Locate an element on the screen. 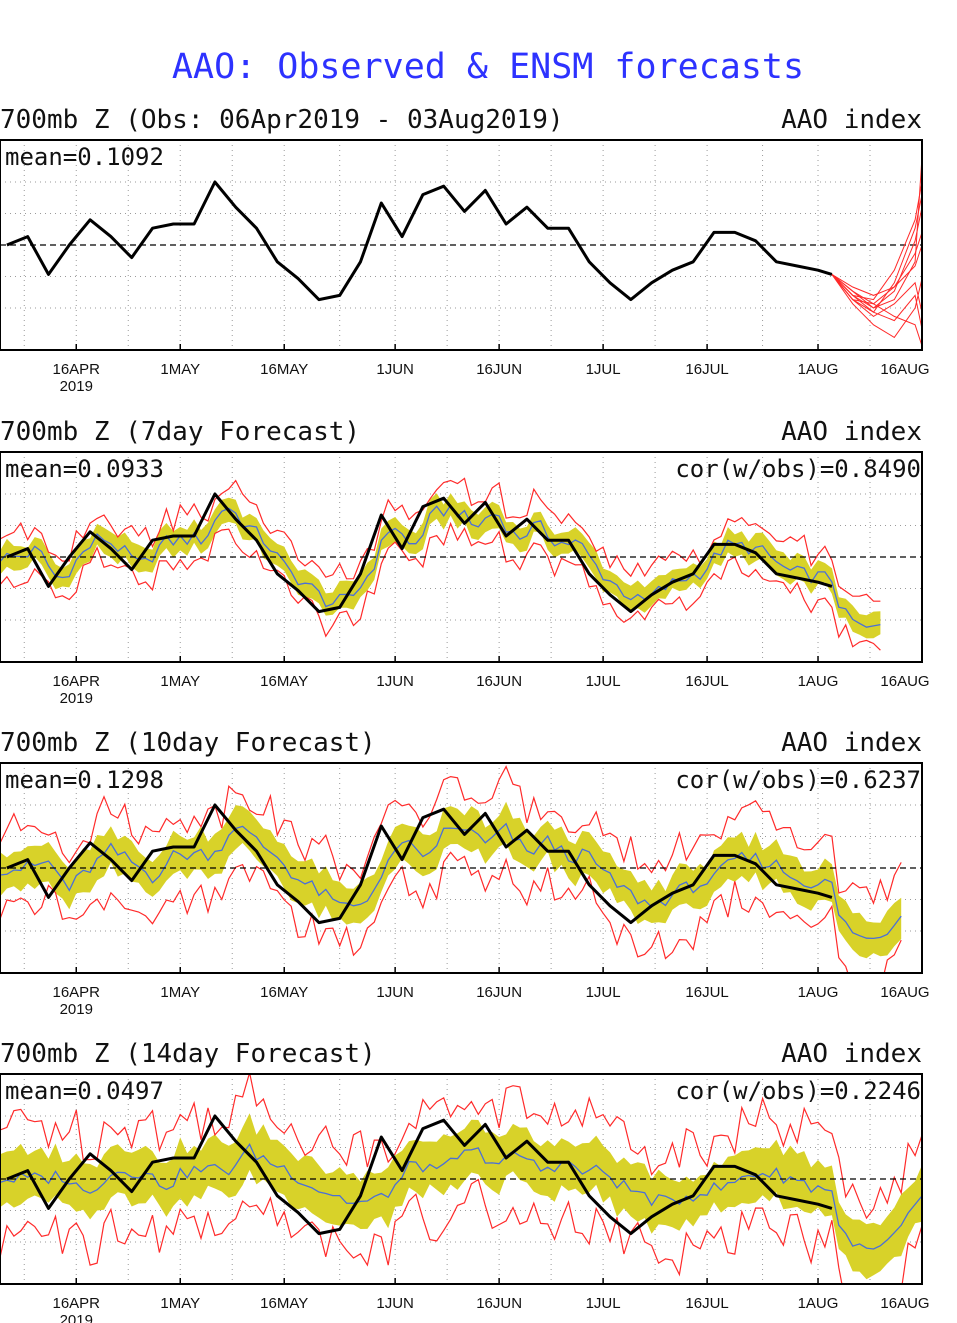 Image resolution: width=957 pixels, height=1323 pixels. panel-title: 700mb Z (Obs: 06Apr2019 - 03Aug2019) is located at coordinates (282, 120).